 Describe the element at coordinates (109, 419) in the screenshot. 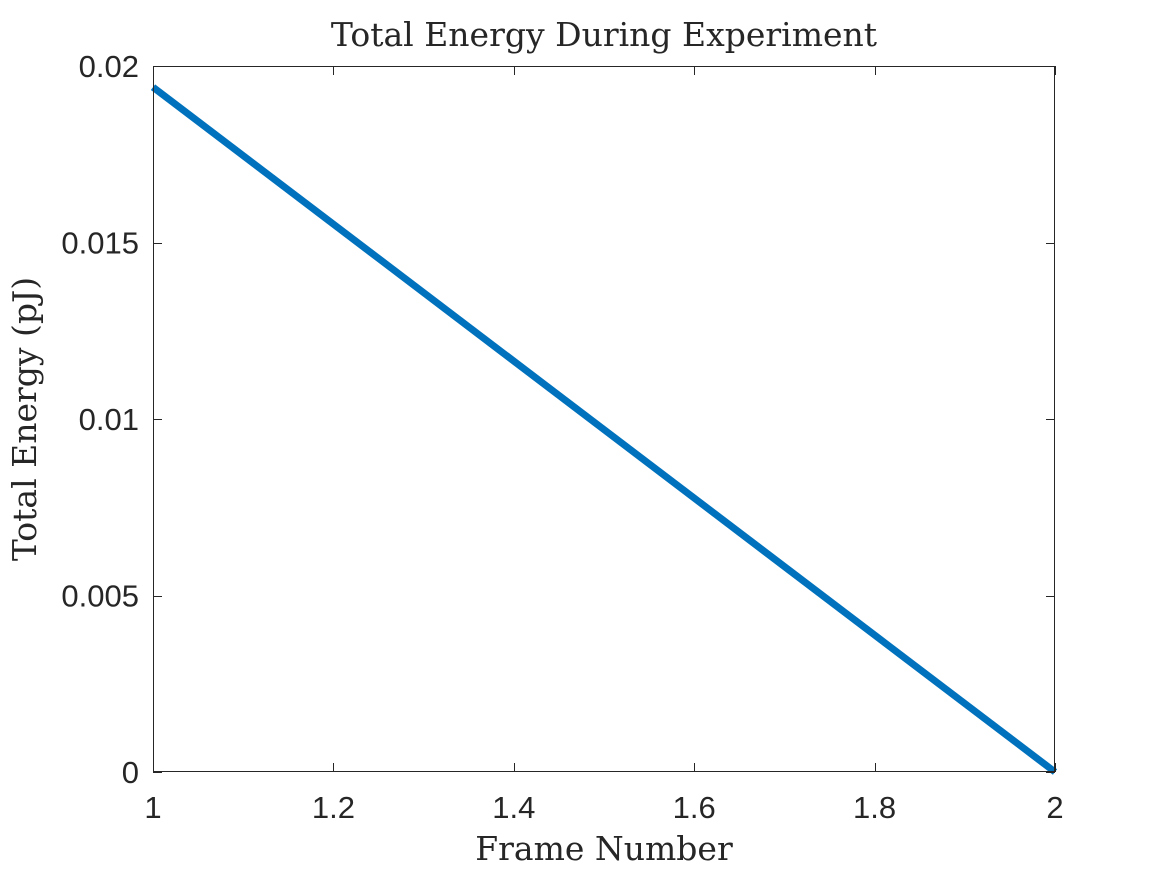

I see `y-tick-label: 0.01` at that location.